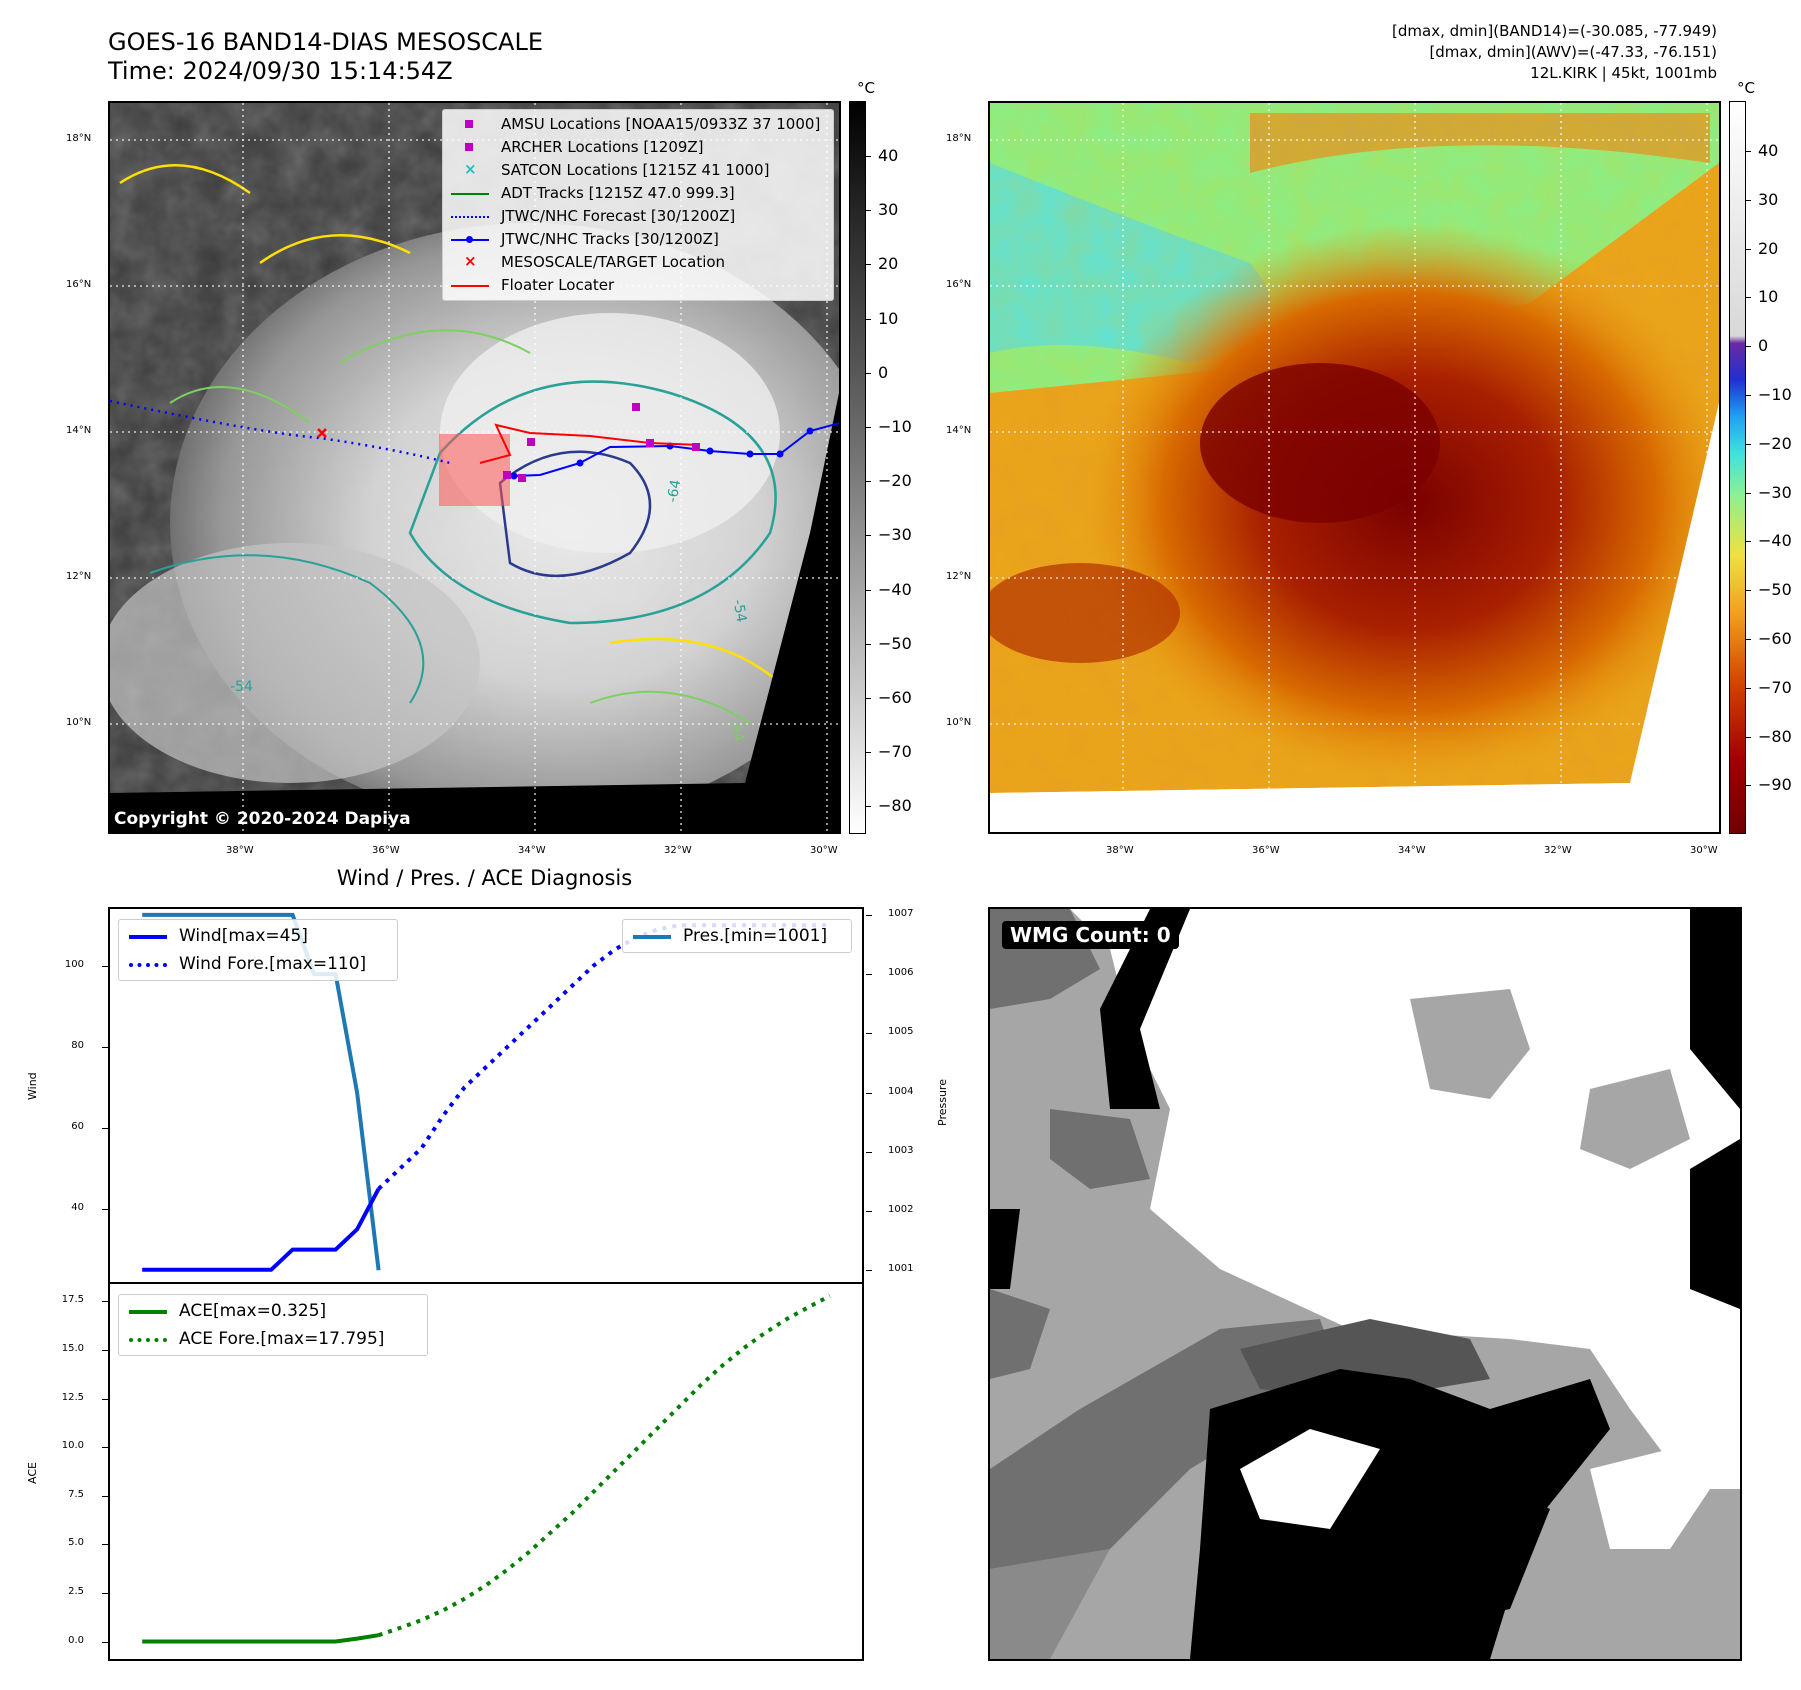 The width and height of the screenshot is (1801, 1690). I want to click on chart-title: GOES-16 BAND14-DIAS MESOSCALE, so click(326, 42).